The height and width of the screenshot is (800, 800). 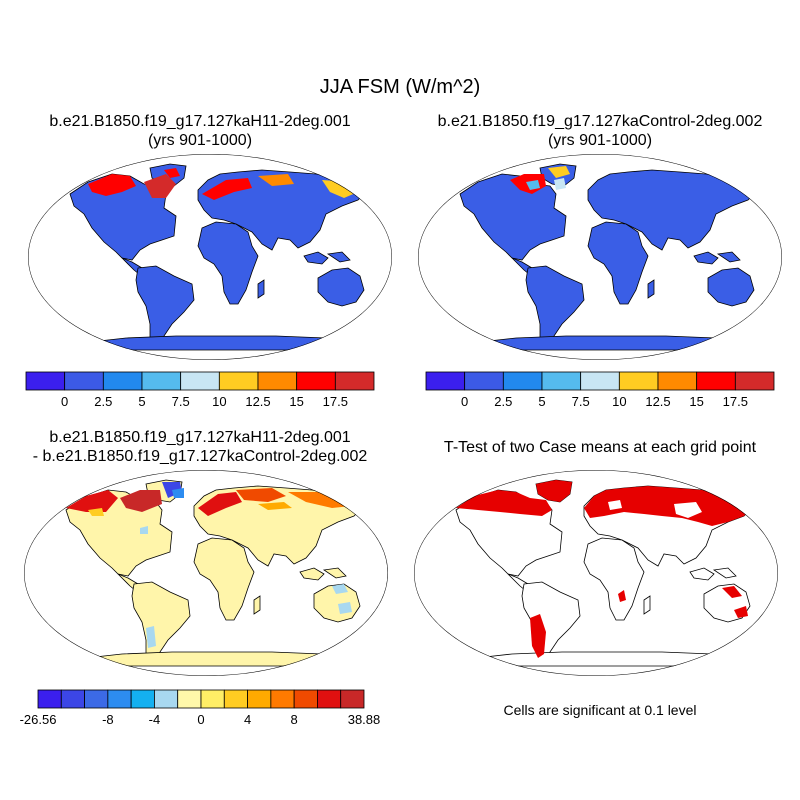 I want to click on colorbar-case1-tick-label: 2.5, so click(x=103, y=401).